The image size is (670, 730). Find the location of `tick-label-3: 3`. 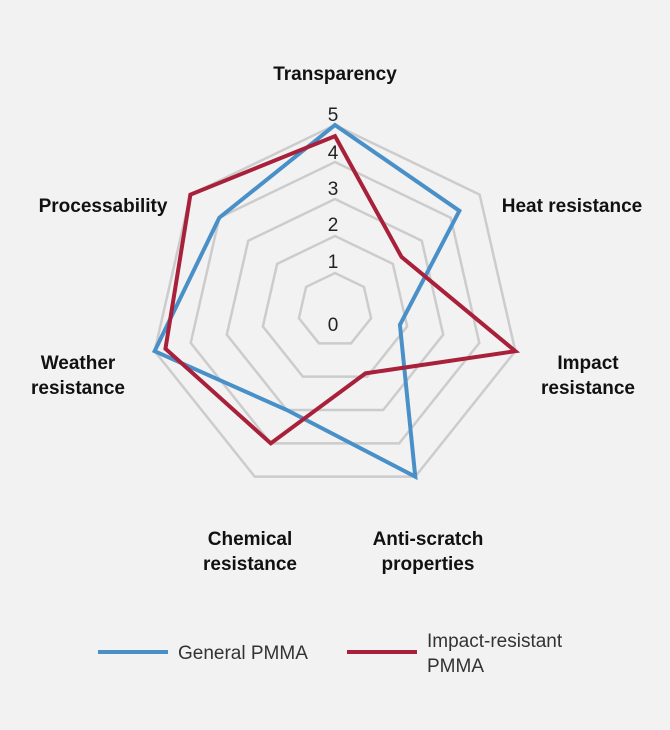

tick-label-3: 3 is located at coordinates (333, 189).